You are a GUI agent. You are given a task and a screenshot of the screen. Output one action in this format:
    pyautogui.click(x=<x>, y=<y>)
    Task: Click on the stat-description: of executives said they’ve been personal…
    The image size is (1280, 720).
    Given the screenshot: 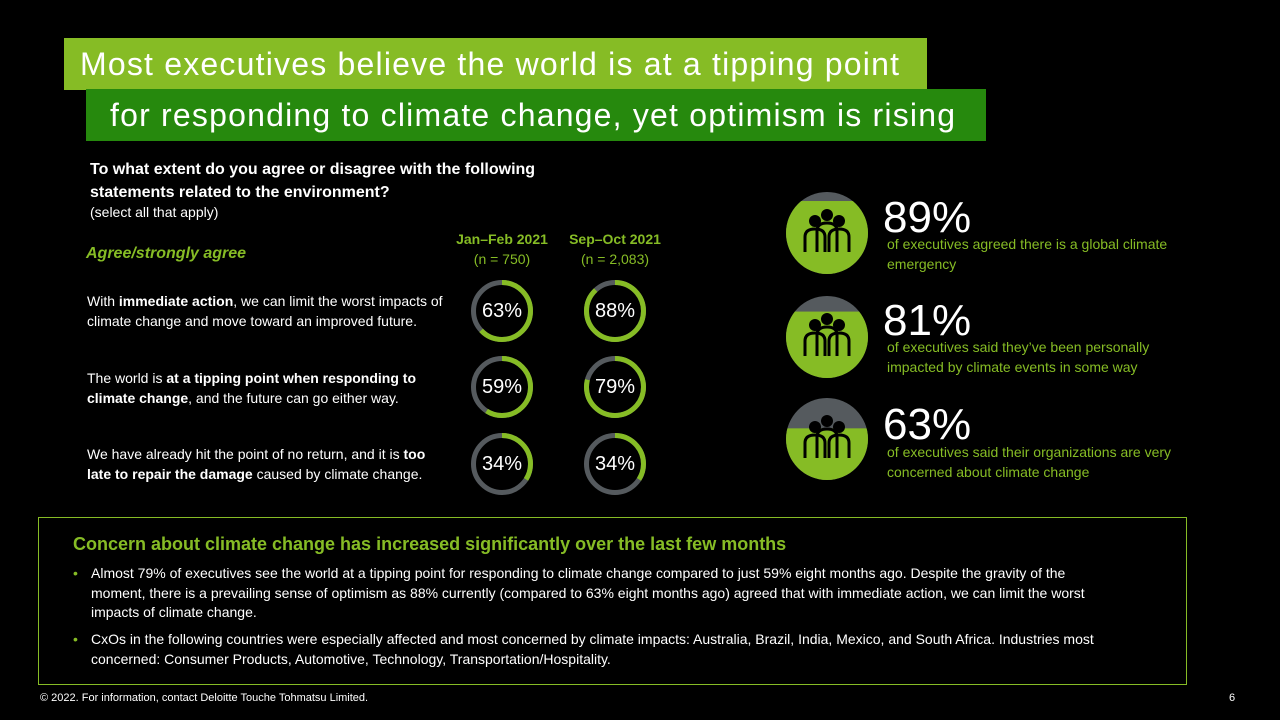 What is the action you would take?
    pyautogui.click(x=1018, y=357)
    